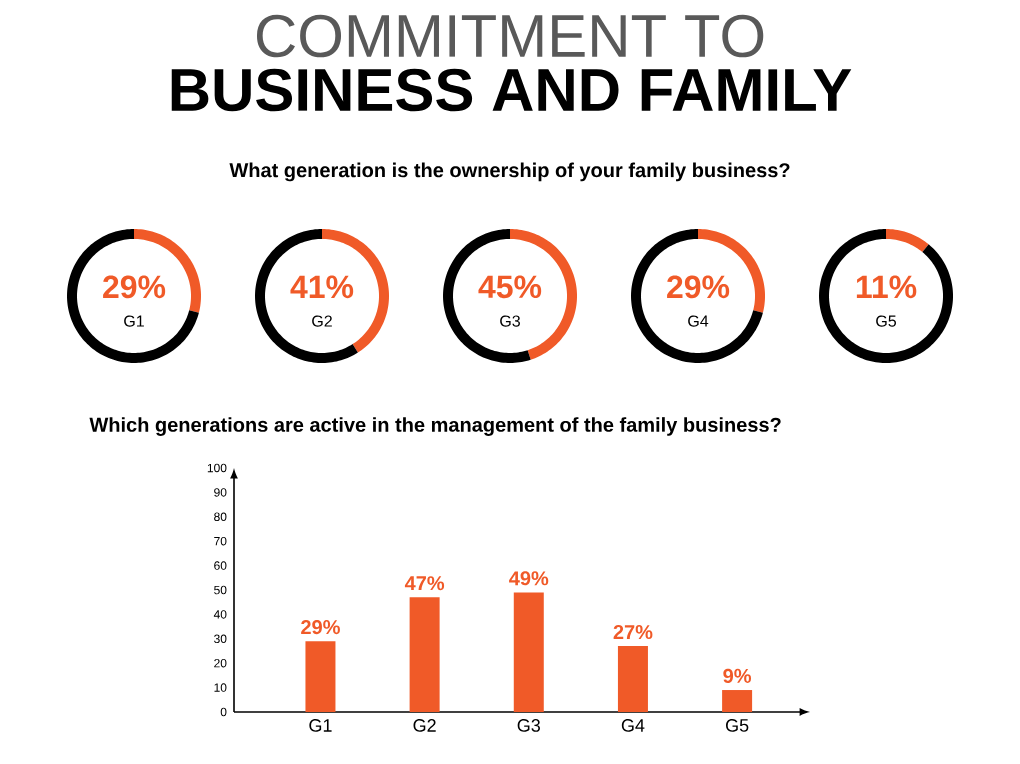  I want to click on x-tick-label: G4, so click(633, 725).